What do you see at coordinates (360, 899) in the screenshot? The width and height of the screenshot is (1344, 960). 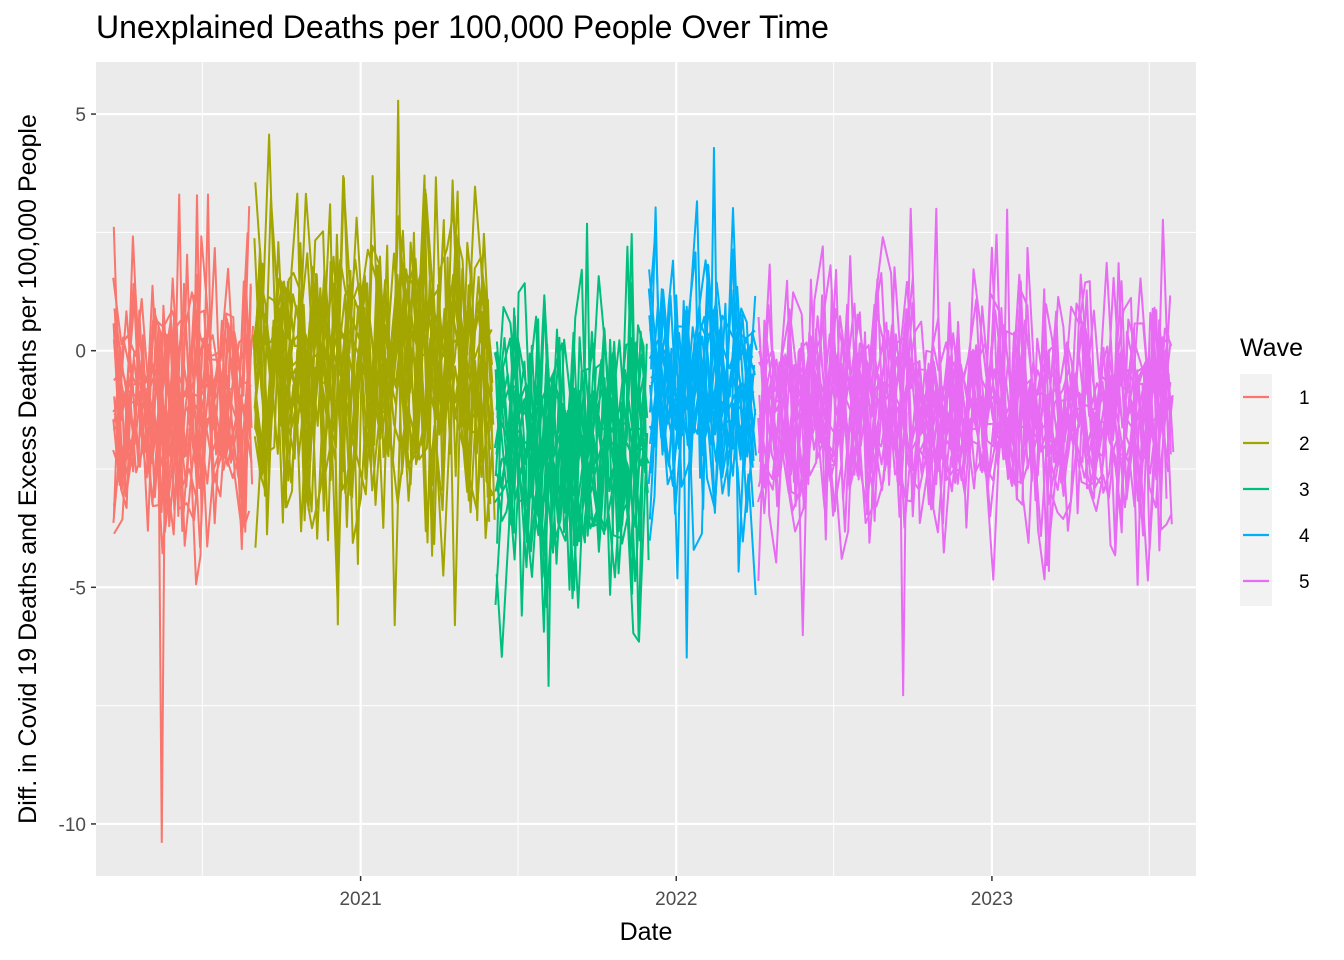 I see `x-tick-label: 2021` at bounding box center [360, 899].